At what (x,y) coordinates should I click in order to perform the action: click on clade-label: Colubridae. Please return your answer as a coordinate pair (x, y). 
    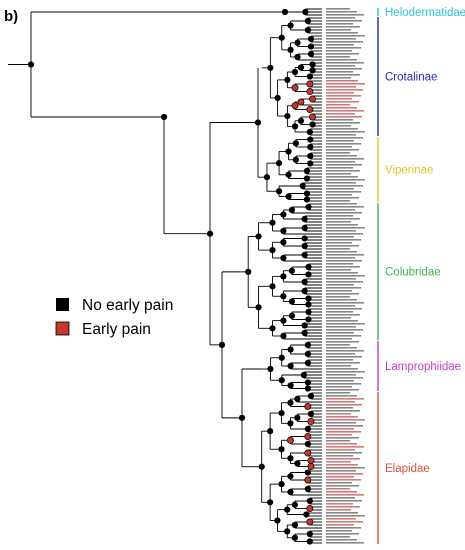
    Looking at the image, I should click on (413, 273).